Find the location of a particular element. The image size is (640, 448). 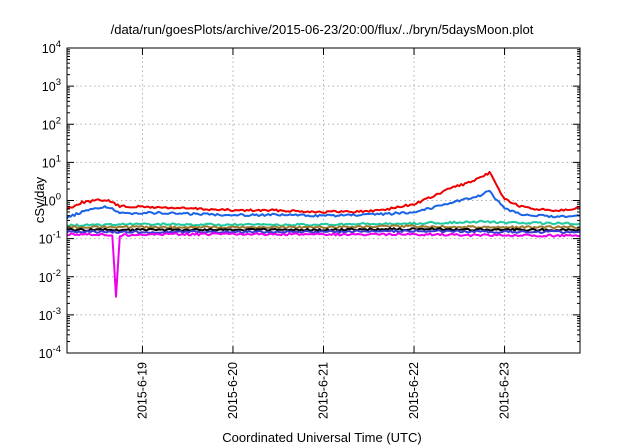

y-tick-label: 10⁻¹ is located at coordinates (50, 238).